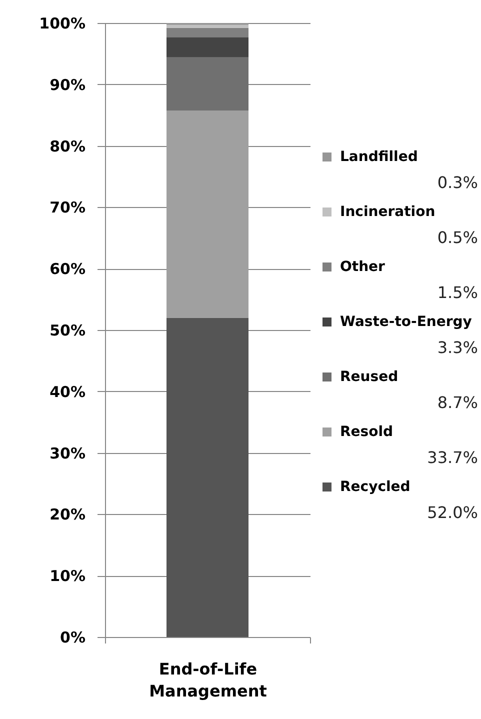 The width and height of the screenshot is (481, 719). What do you see at coordinates (375, 487) in the screenshot?
I see `legend-label: Recycled` at bounding box center [375, 487].